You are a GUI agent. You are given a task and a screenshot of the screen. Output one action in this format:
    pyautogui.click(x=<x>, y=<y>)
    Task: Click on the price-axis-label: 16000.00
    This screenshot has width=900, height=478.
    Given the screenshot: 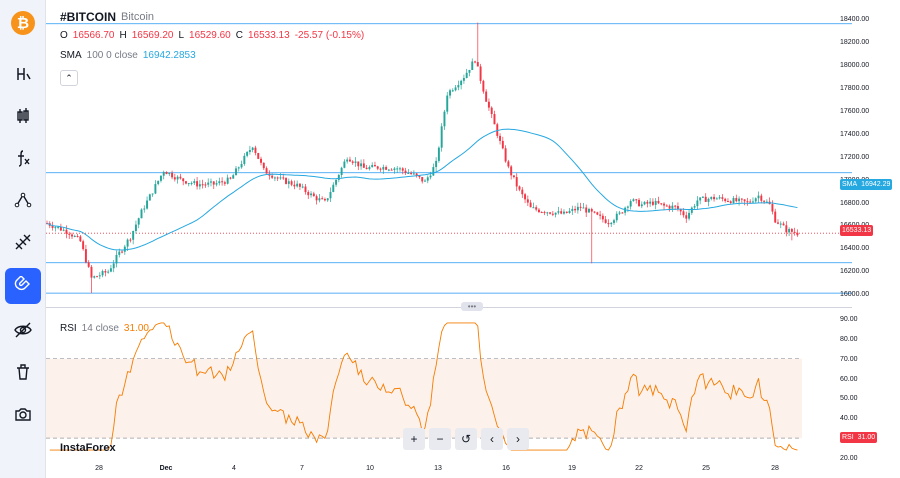 What is the action you would take?
    pyautogui.click(x=855, y=295)
    